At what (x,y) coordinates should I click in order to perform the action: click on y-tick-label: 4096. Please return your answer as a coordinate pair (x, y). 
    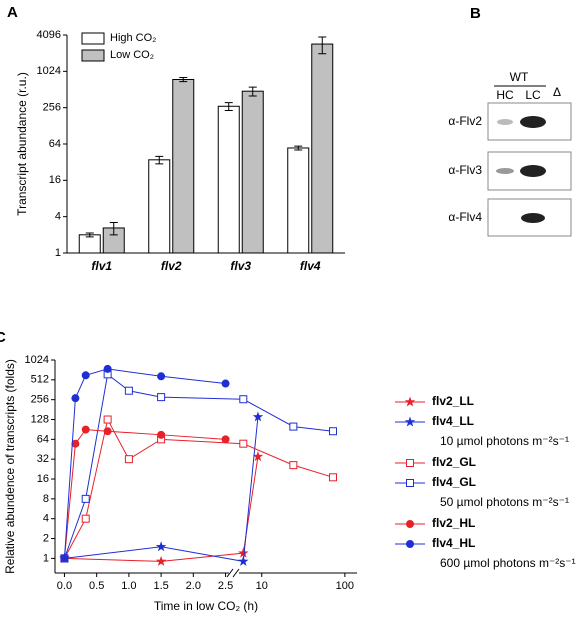
    Looking at the image, I should click on (49, 35).